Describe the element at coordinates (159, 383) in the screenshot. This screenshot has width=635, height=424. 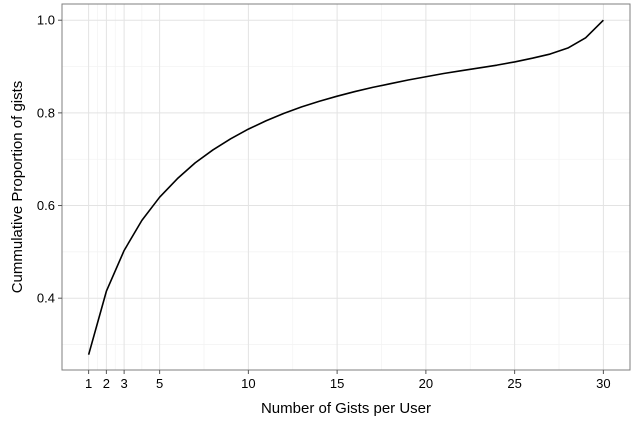
I see `x-tick-label: 5` at that location.